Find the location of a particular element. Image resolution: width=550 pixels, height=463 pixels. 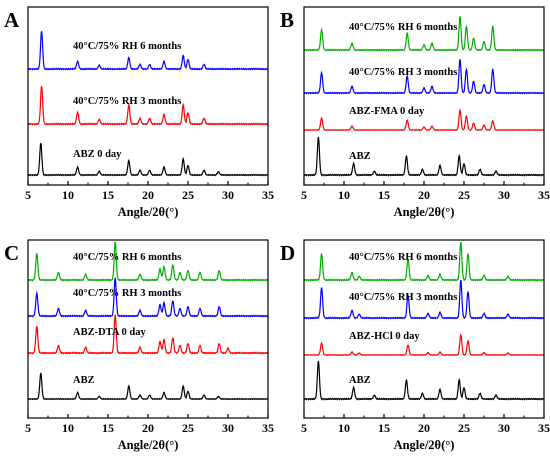

series-2: ABZ-DTA 0 day is located at coordinates (148, 334).